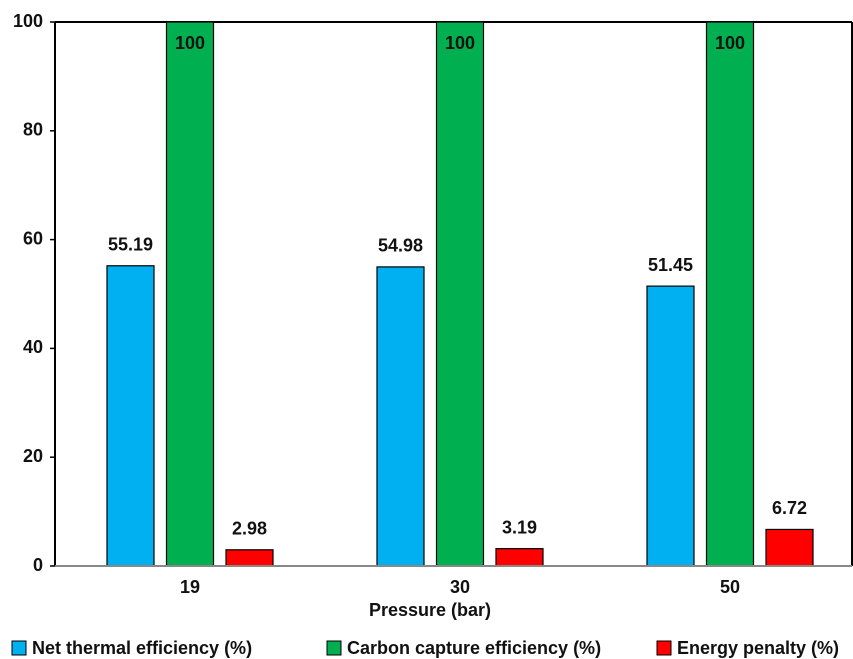  Describe the element at coordinates (190, 587) in the screenshot. I see `x-tick-label: 19` at that location.